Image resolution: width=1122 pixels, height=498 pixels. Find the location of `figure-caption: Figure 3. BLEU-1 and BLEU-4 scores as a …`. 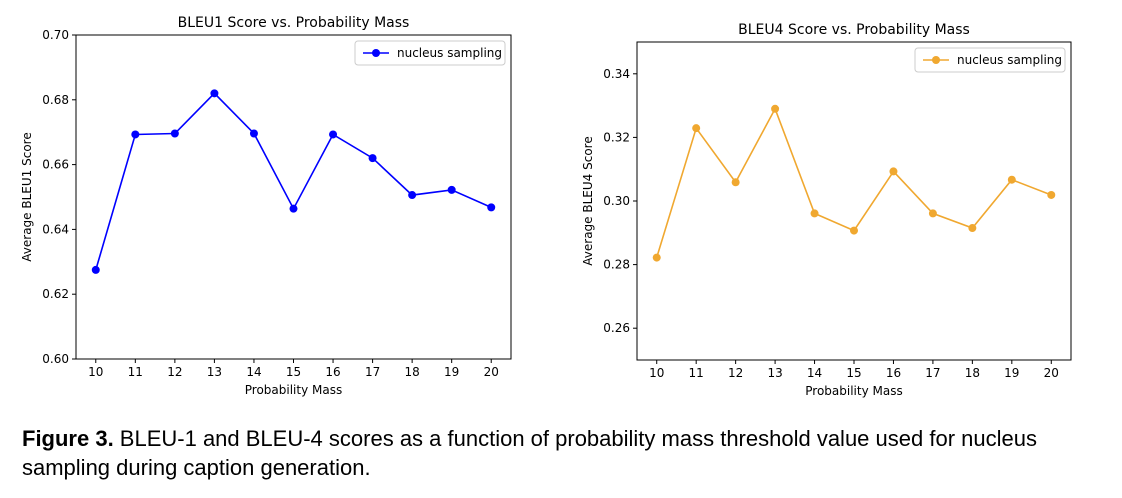

figure-caption: Figure 3. BLEU-1 and BLEU-4 scores as a … is located at coordinates (567, 453).